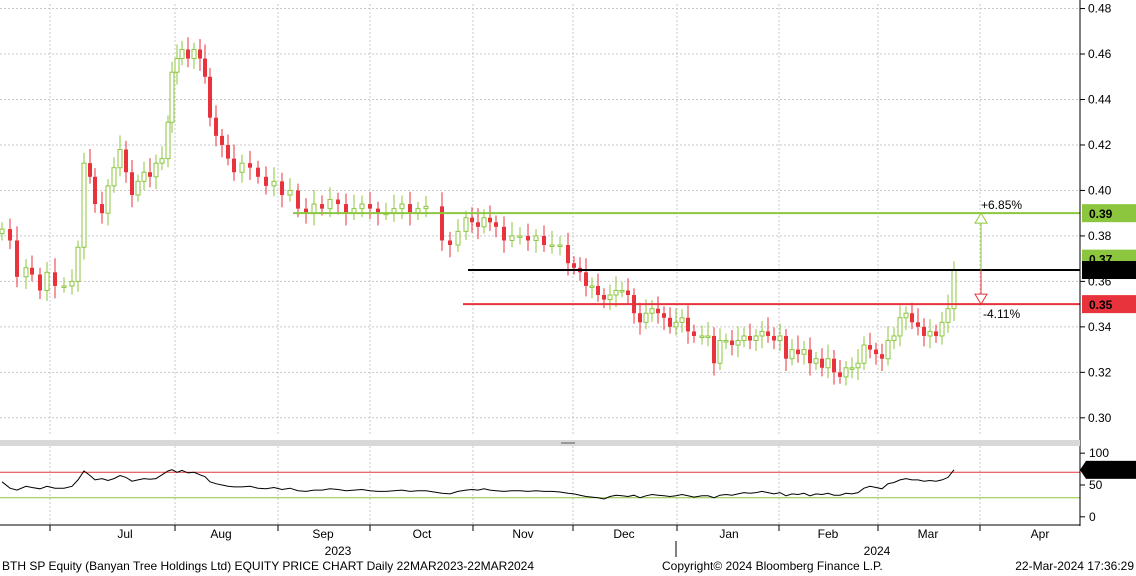 This screenshot has width=1136, height=576. Describe the element at coordinates (1100, 281) in the screenshot. I see `price-tick-label: 0.36` at that location.